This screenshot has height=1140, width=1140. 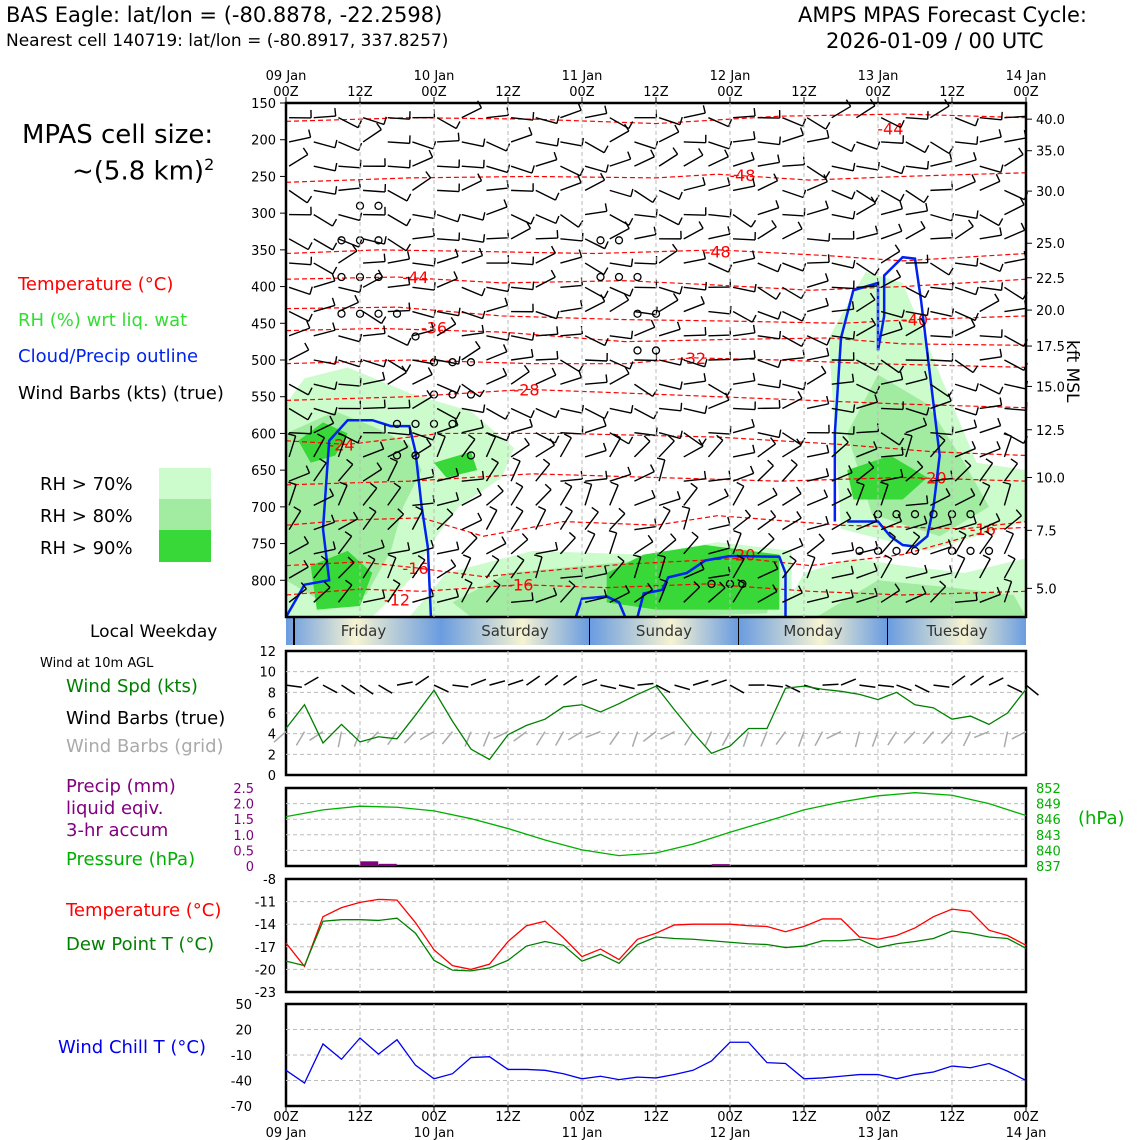 What do you see at coordinates (434, 1133) in the screenshot?
I see `bottom-date-label: 10 Jan` at bounding box center [434, 1133].